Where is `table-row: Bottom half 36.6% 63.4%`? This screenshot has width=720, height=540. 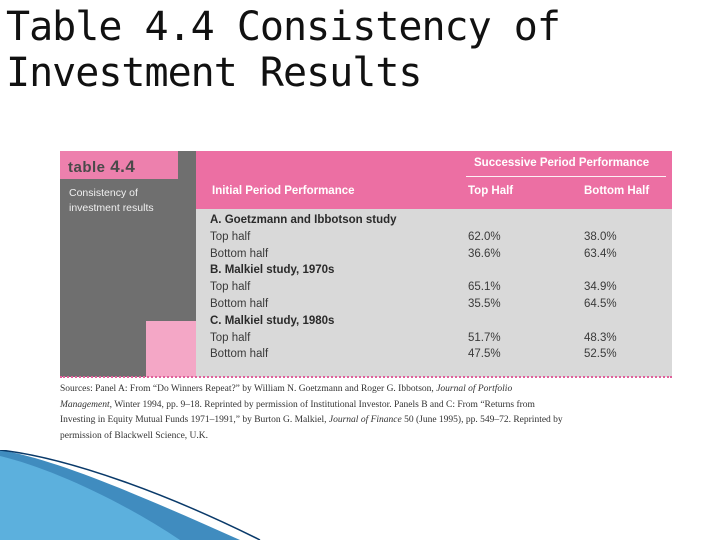
table-row: Bottom half 36.6% 63.4% is located at coordinates (435, 254).